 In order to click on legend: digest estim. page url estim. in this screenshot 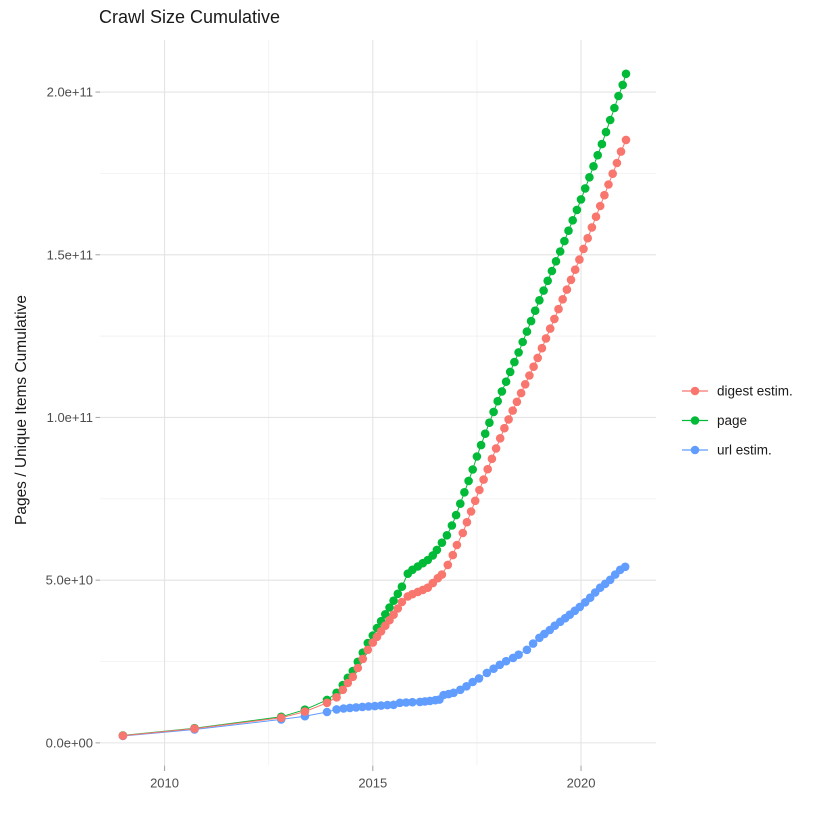, I will do `click(737, 421)`.